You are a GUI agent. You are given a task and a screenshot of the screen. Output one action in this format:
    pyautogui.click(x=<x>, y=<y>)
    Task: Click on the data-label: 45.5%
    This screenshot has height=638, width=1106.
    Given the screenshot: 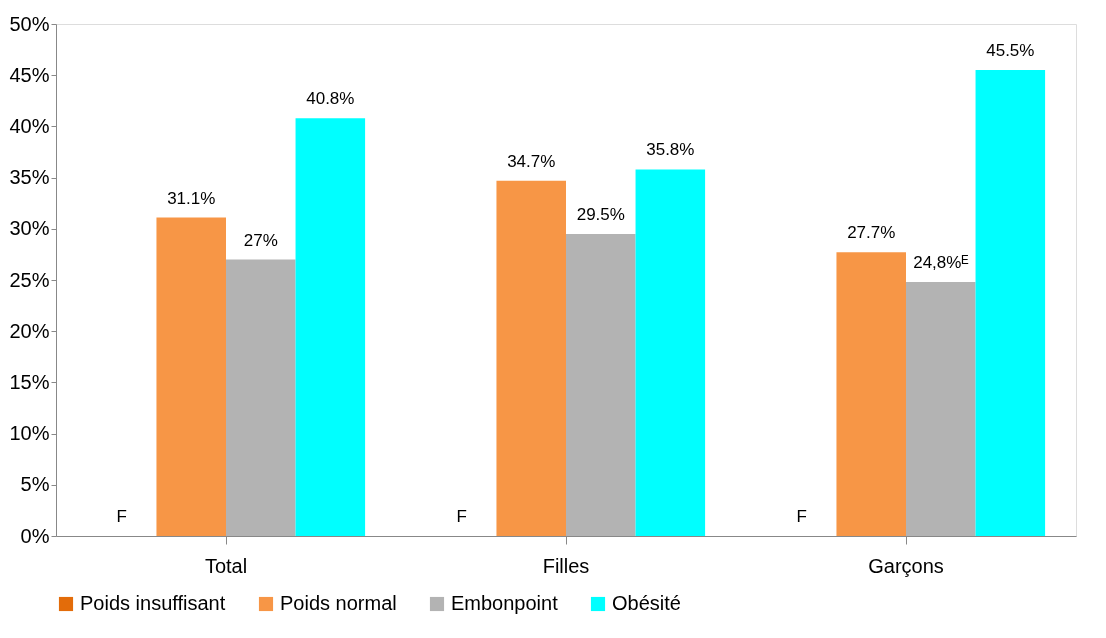 What is the action you would take?
    pyautogui.click(x=1010, y=51)
    